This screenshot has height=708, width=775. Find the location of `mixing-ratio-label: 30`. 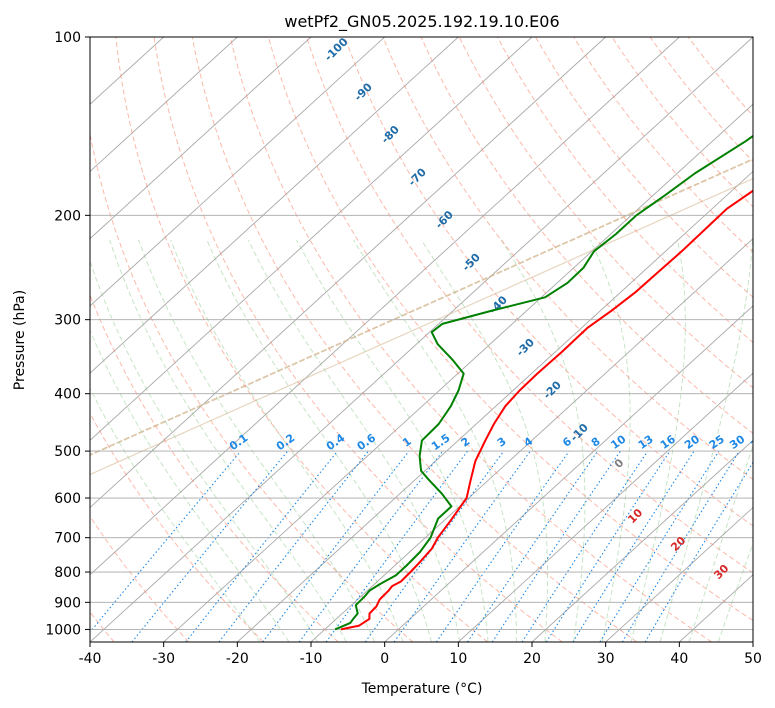

mixing-ratio-label: 30 is located at coordinates (737, 442).